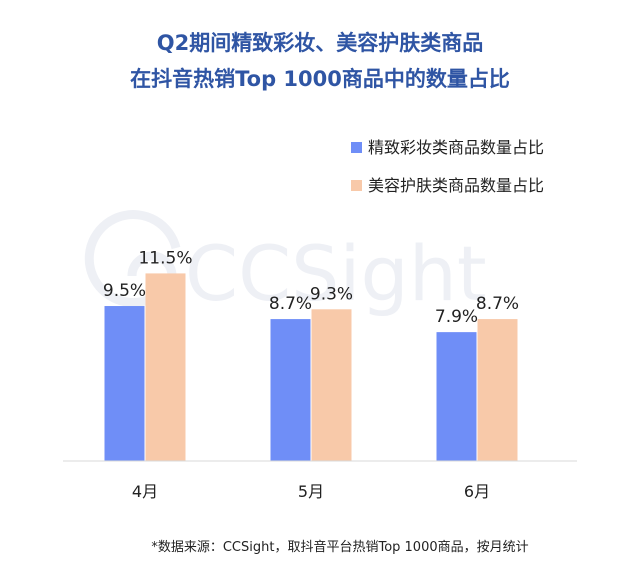 Image resolution: width=640 pixels, height=585 pixels. Describe the element at coordinates (339, 547) in the screenshot. I see `source-note: *数据来源：CCSight，取抖音平台热销Top 1000商品，按月统计` at that location.